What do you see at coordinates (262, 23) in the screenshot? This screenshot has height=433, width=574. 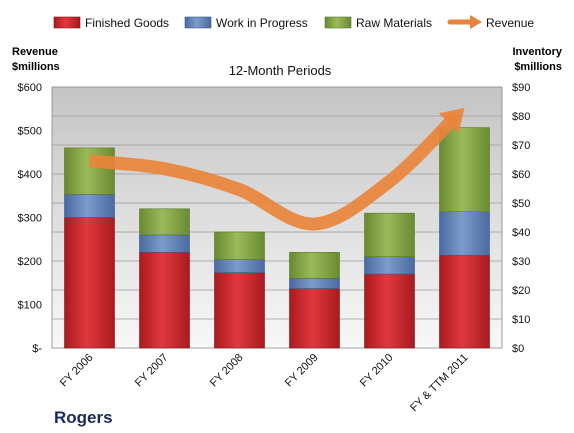 I see `legend-label-work-in-progress: Work in Progress` at bounding box center [262, 23].